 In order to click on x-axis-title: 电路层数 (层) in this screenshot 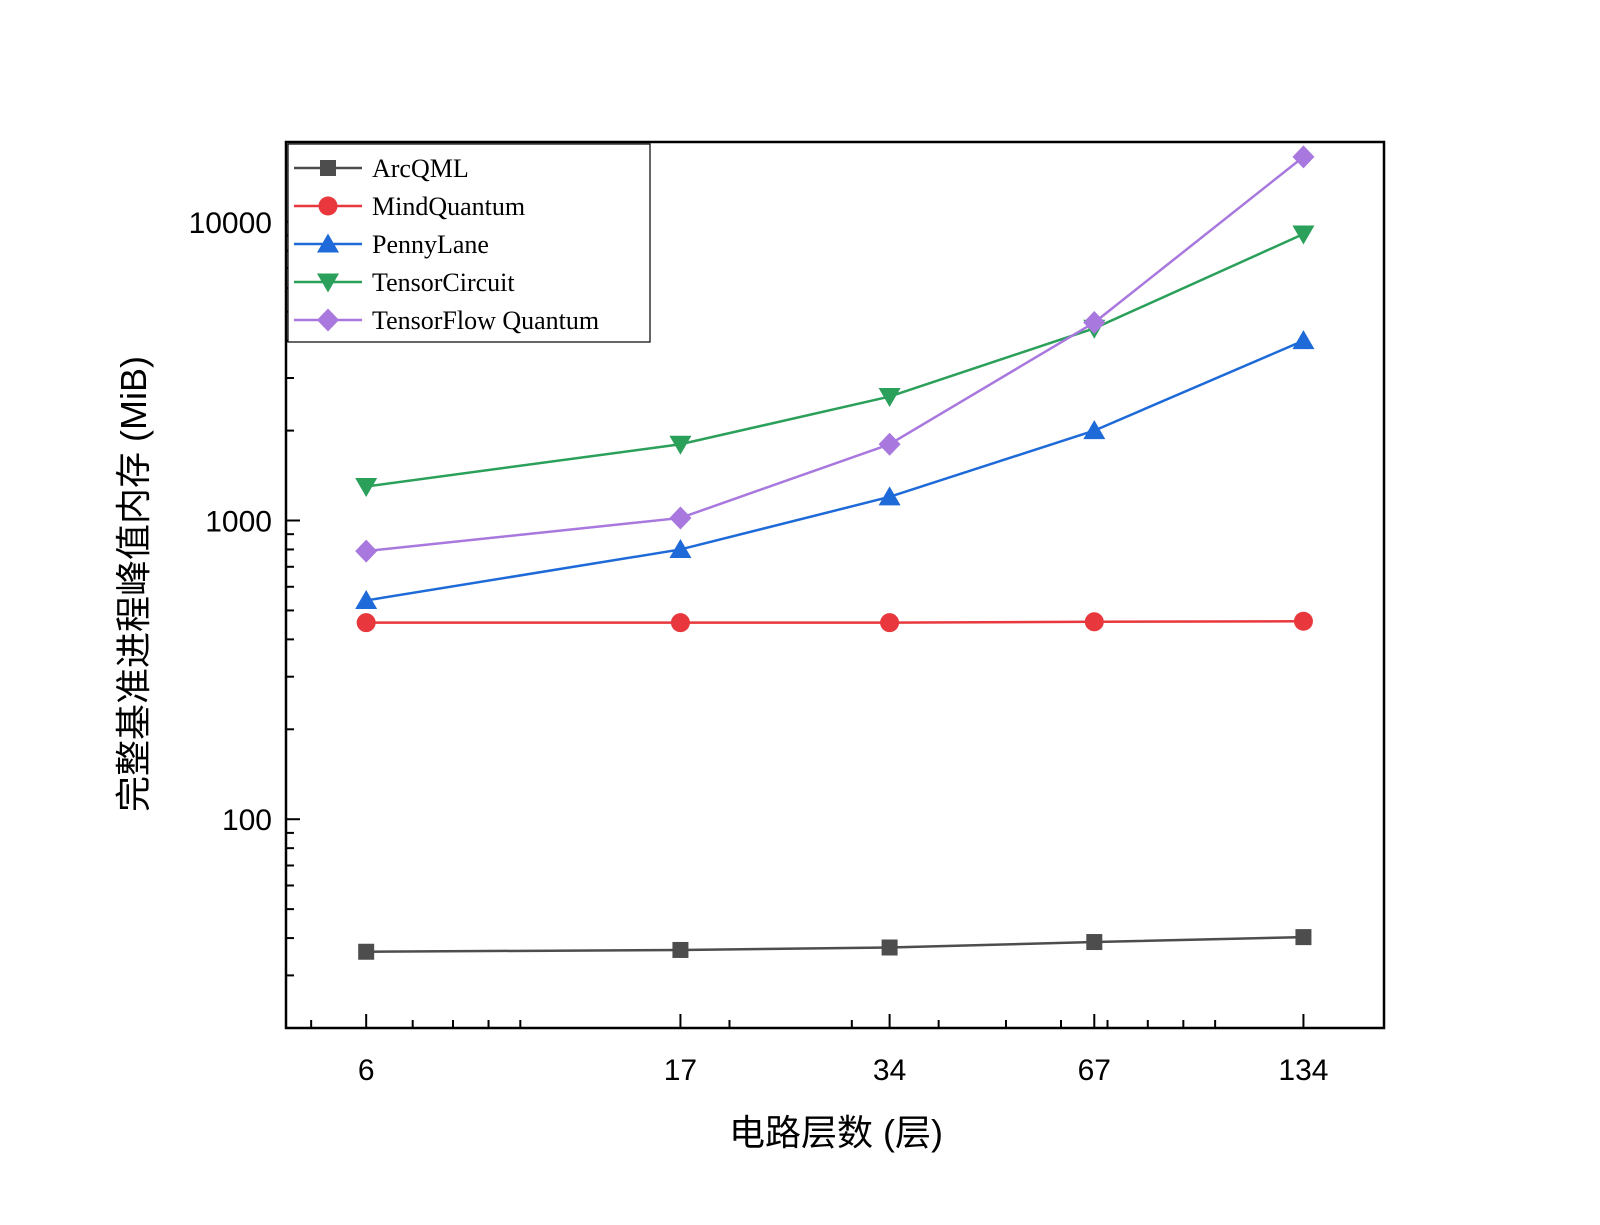, I will do `click(836, 1132)`.